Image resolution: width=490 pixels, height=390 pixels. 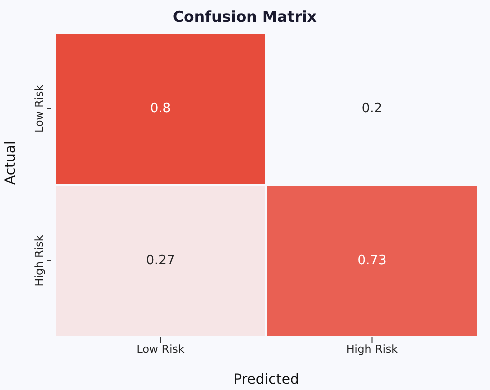 What do you see at coordinates (161, 261) in the screenshot?
I see `data-label: 0.27` at bounding box center [161, 261].